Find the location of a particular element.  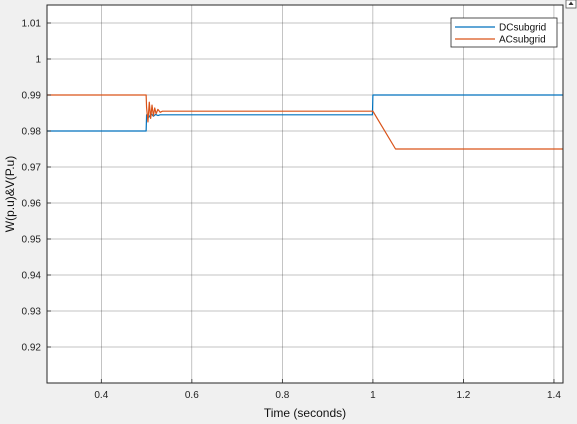

y-tick-label: 0.96 is located at coordinates (32, 204).